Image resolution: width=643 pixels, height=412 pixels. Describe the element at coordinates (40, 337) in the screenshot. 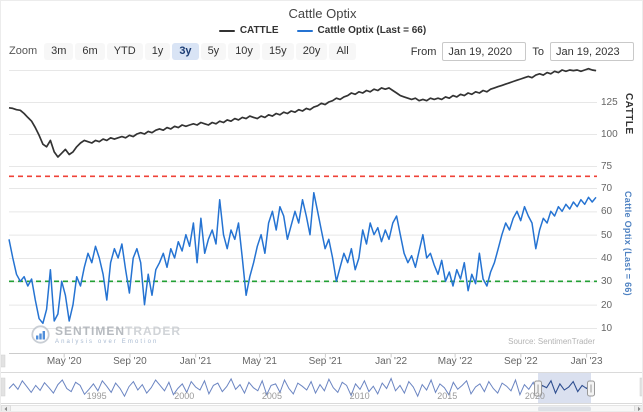

I see `sentimentrader-logo-icon` at that location.